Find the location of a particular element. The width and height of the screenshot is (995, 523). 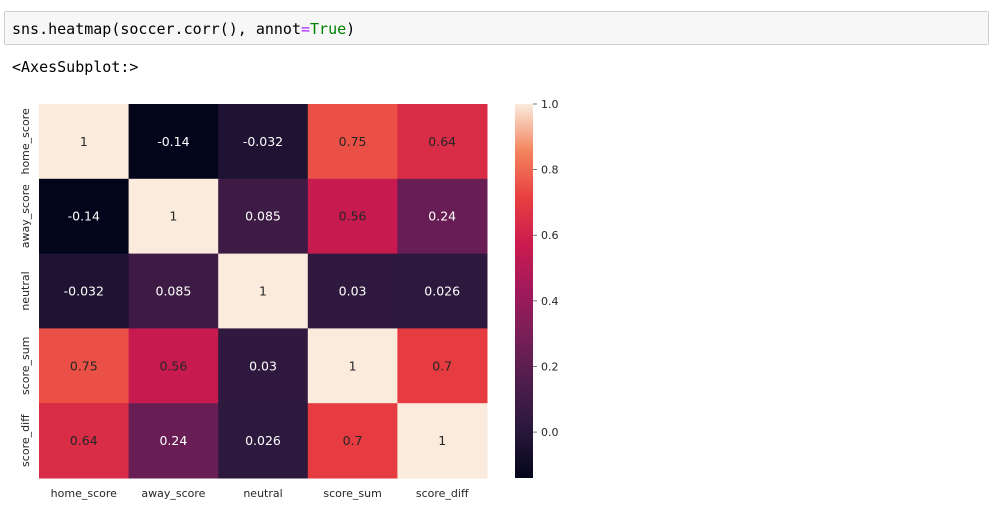

y-tick-label: score_diff is located at coordinates (25, 440).